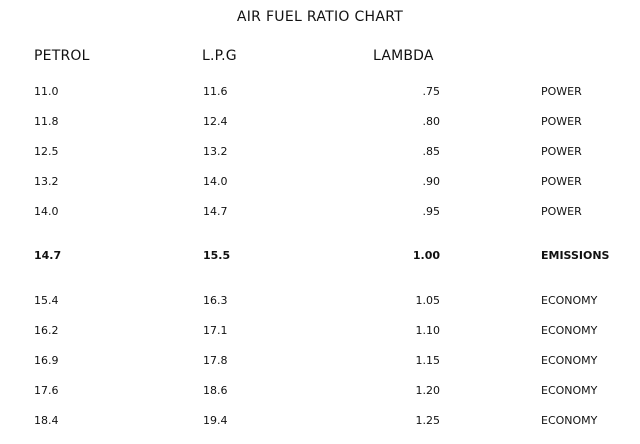 This screenshot has height=444, width=640. Describe the element at coordinates (46, 211) in the screenshot. I see `petrol-cell: 14.0` at that location.